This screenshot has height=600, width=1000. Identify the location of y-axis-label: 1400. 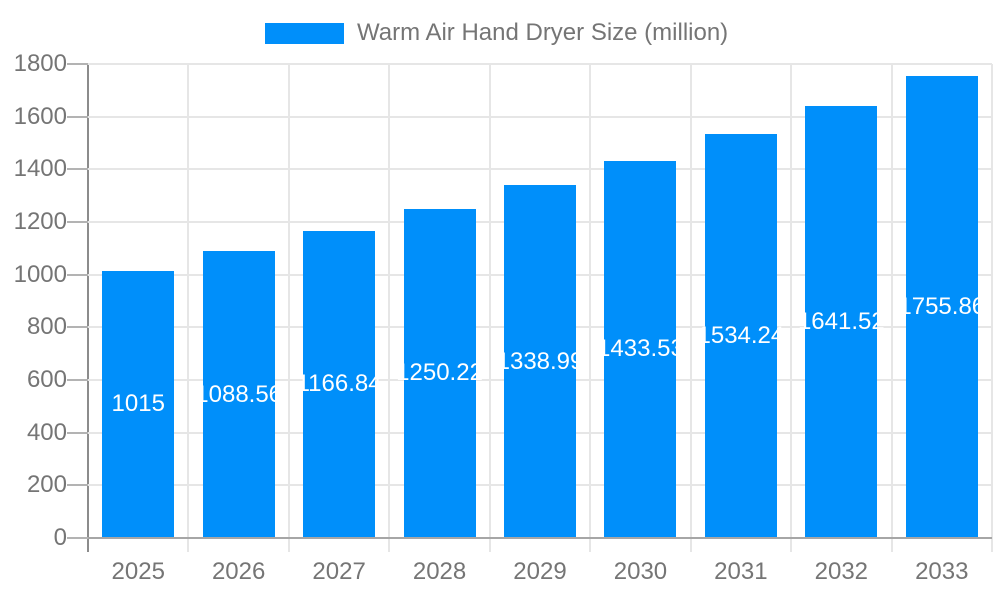
(40, 169).